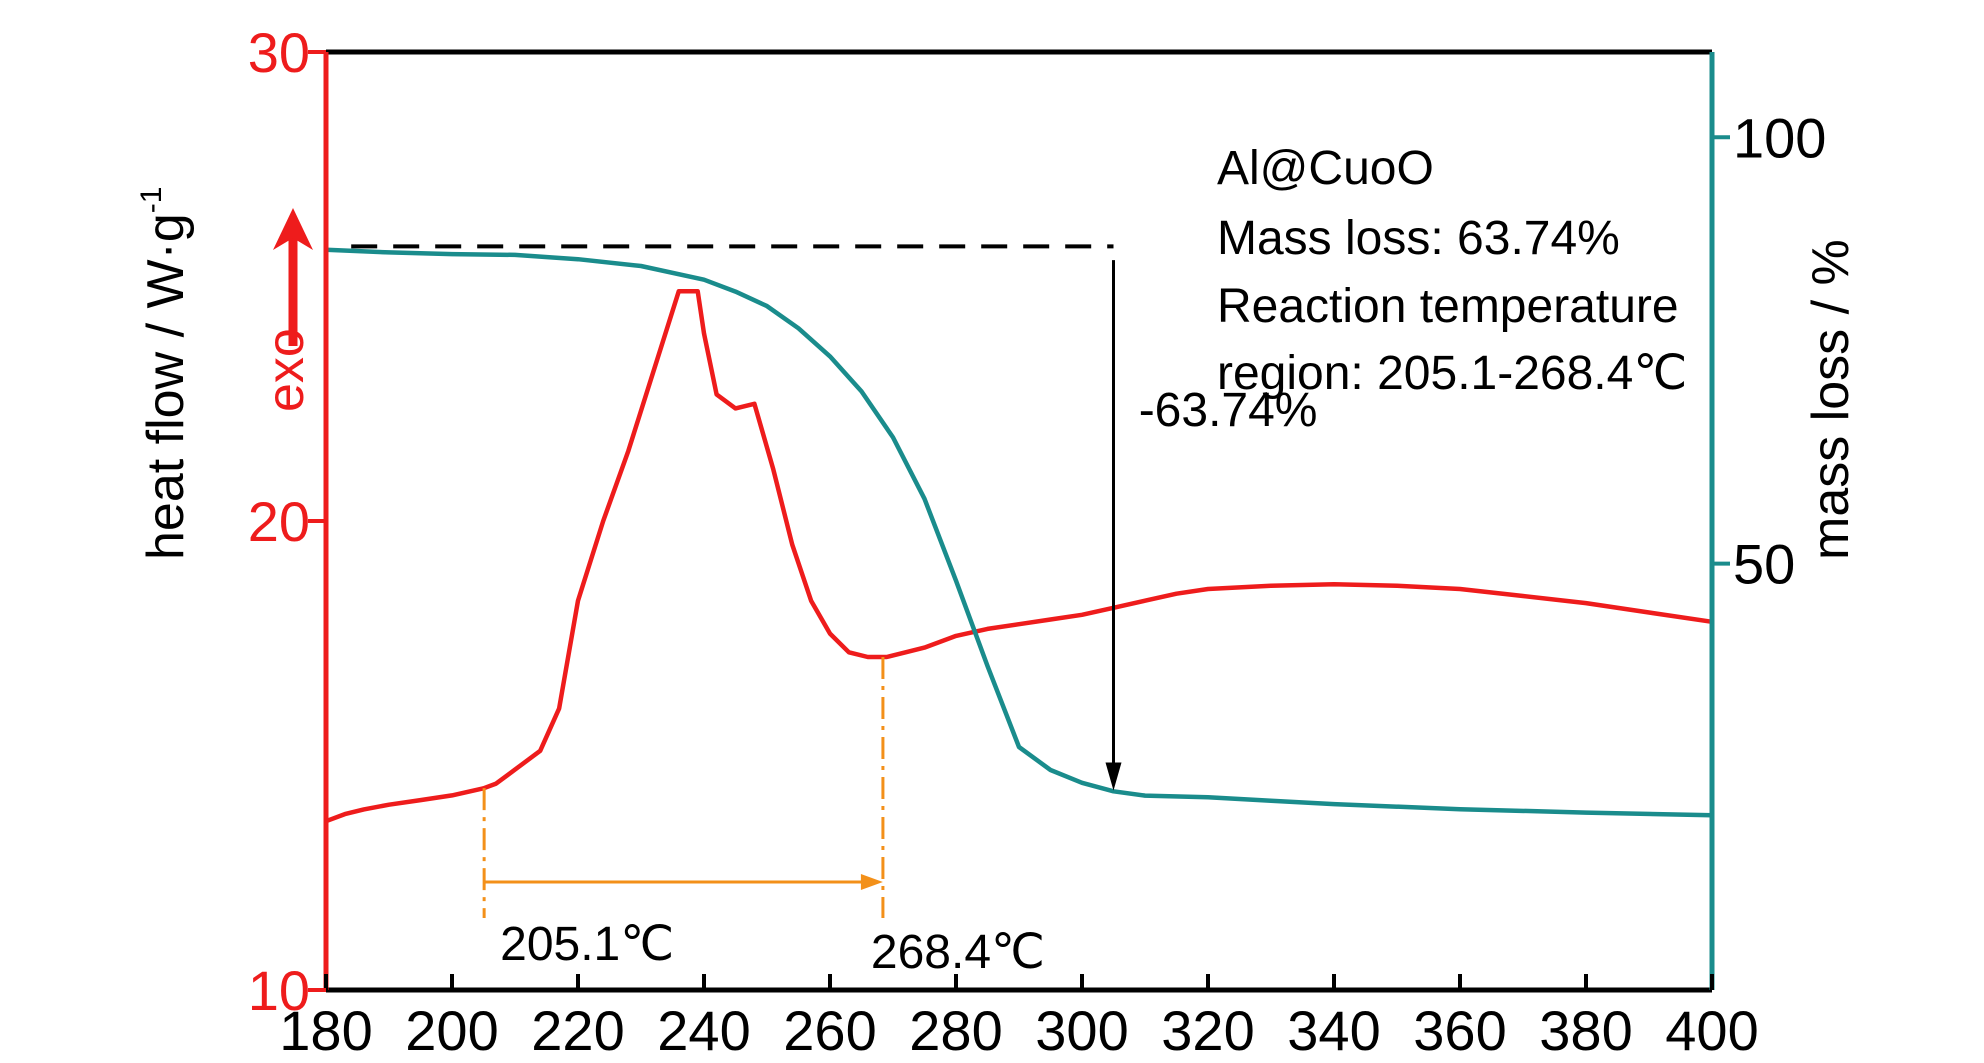 This screenshot has height=1063, width=1984. What do you see at coordinates (279, 52) in the screenshot?
I see `left-tick-label-30: 30` at bounding box center [279, 52].